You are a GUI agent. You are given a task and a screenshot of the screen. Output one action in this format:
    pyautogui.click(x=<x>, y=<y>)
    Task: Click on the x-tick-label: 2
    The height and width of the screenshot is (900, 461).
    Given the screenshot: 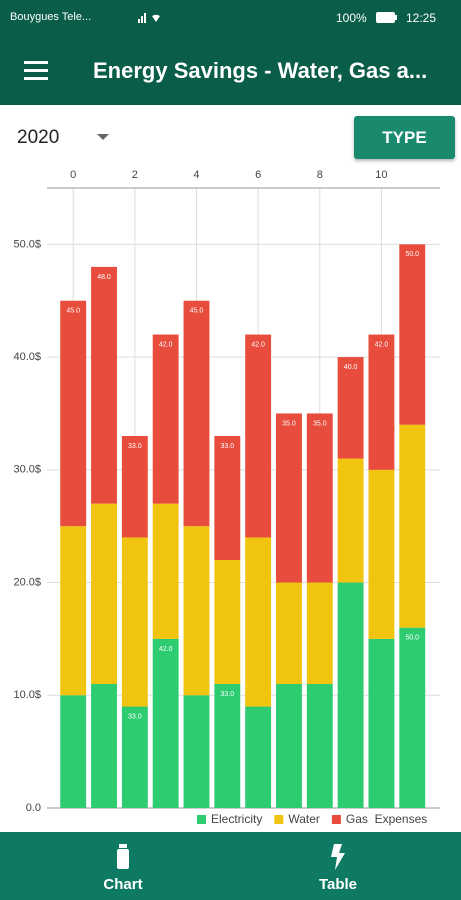 What is the action you would take?
    pyautogui.click(x=135, y=175)
    